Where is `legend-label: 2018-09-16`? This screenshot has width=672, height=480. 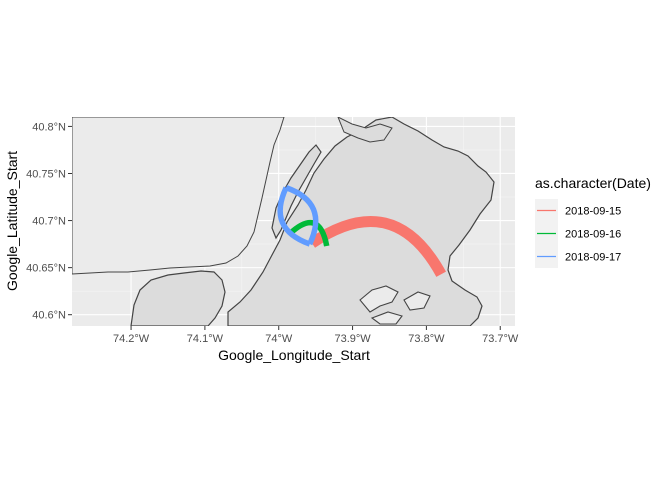 legend-label: 2018-09-16 is located at coordinates (593, 235).